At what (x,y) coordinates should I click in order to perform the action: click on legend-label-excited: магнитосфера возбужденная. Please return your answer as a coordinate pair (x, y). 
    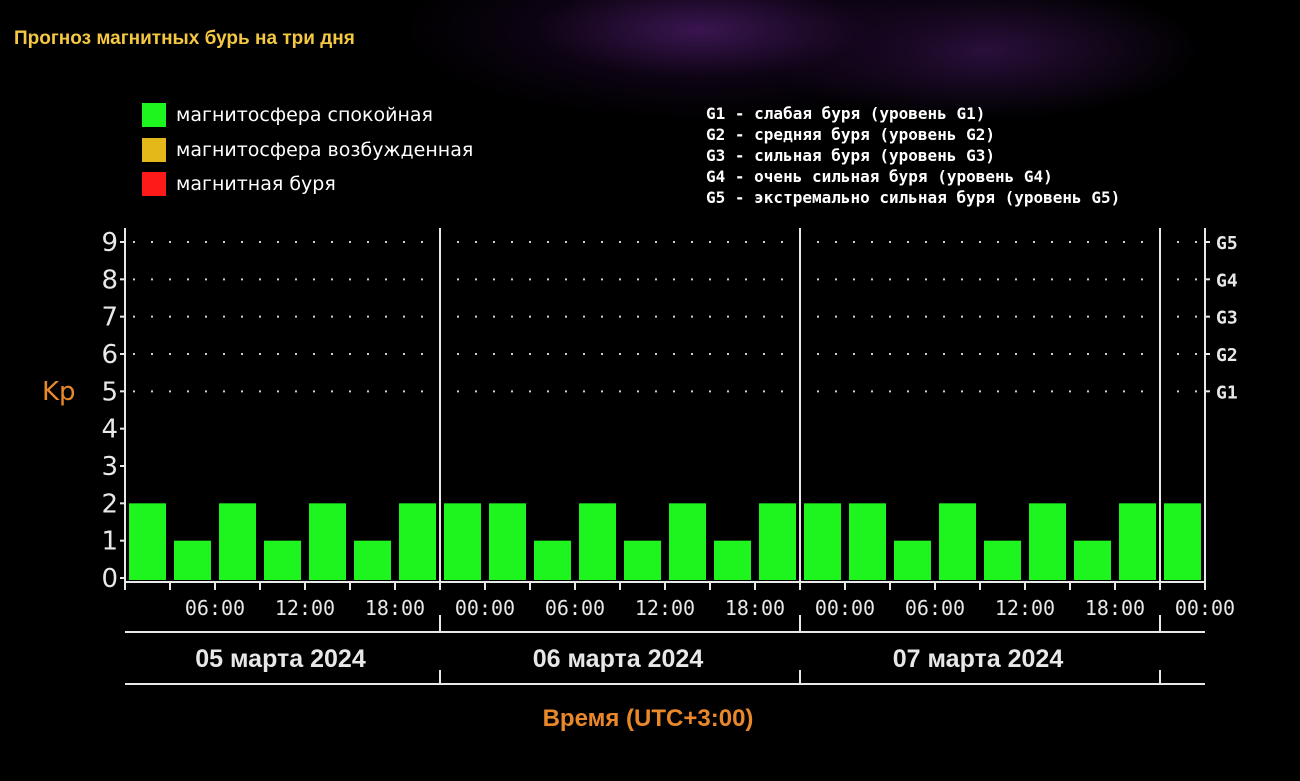
    Looking at the image, I should click on (325, 150).